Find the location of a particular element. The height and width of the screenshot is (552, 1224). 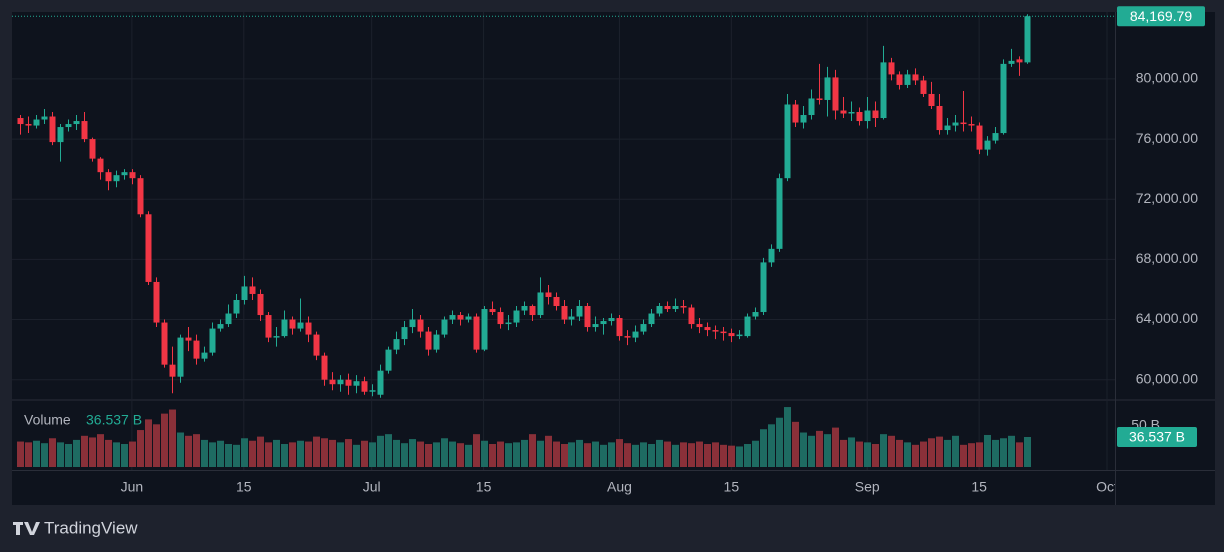

x-tick-label: Aug is located at coordinates (619, 487).